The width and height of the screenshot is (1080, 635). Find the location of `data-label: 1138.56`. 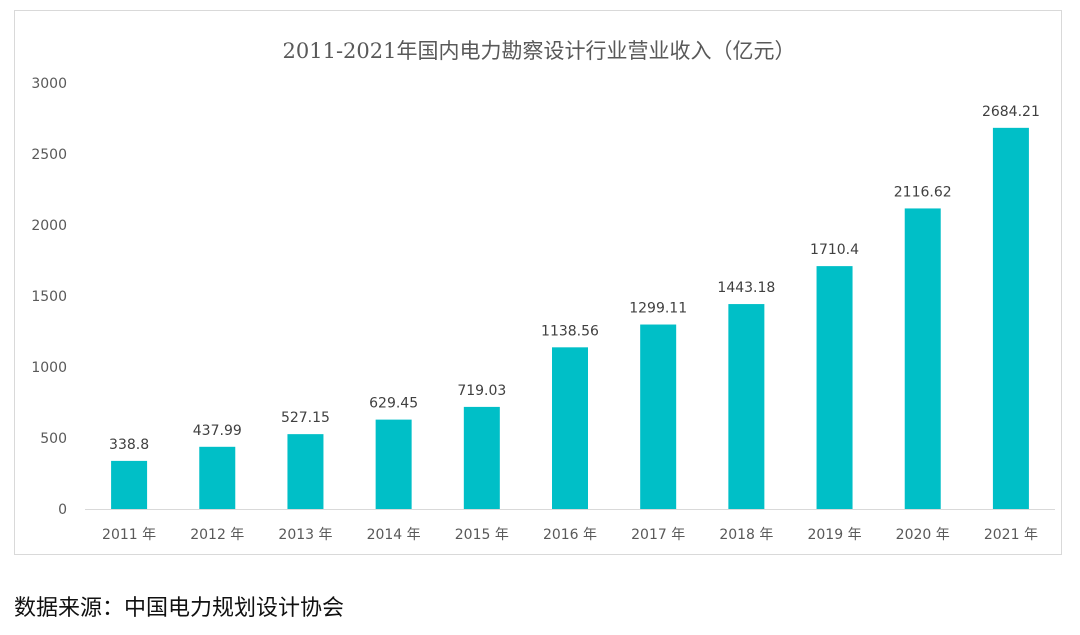

data-label: 1138.56 is located at coordinates (570, 331).